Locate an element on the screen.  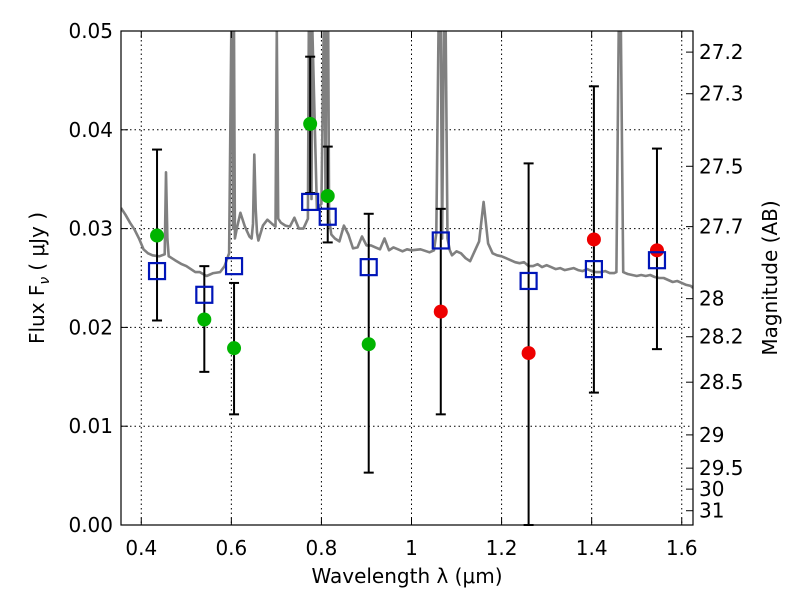
y-tick-label: 0.02 is located at coordinates (90, 327).